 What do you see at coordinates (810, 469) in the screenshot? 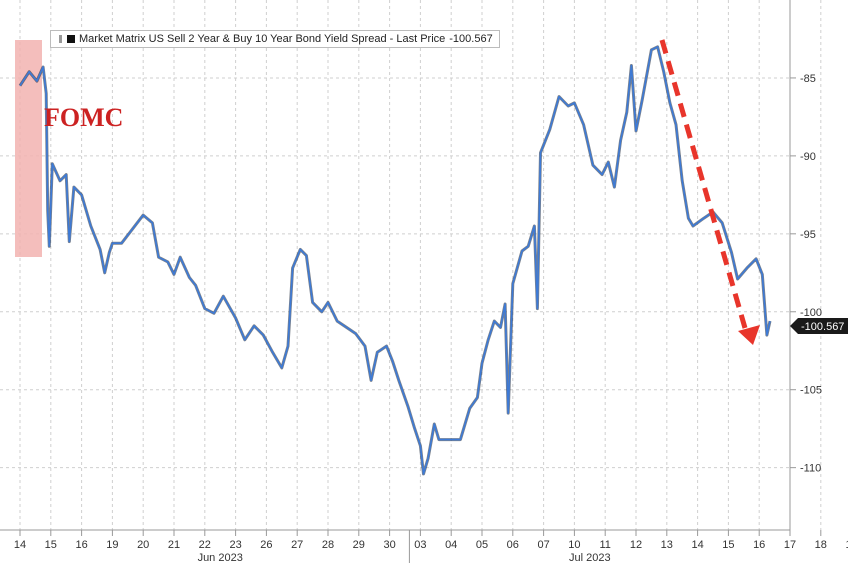
I see `y-tick-label: -110` at bounding box center [810, 469].